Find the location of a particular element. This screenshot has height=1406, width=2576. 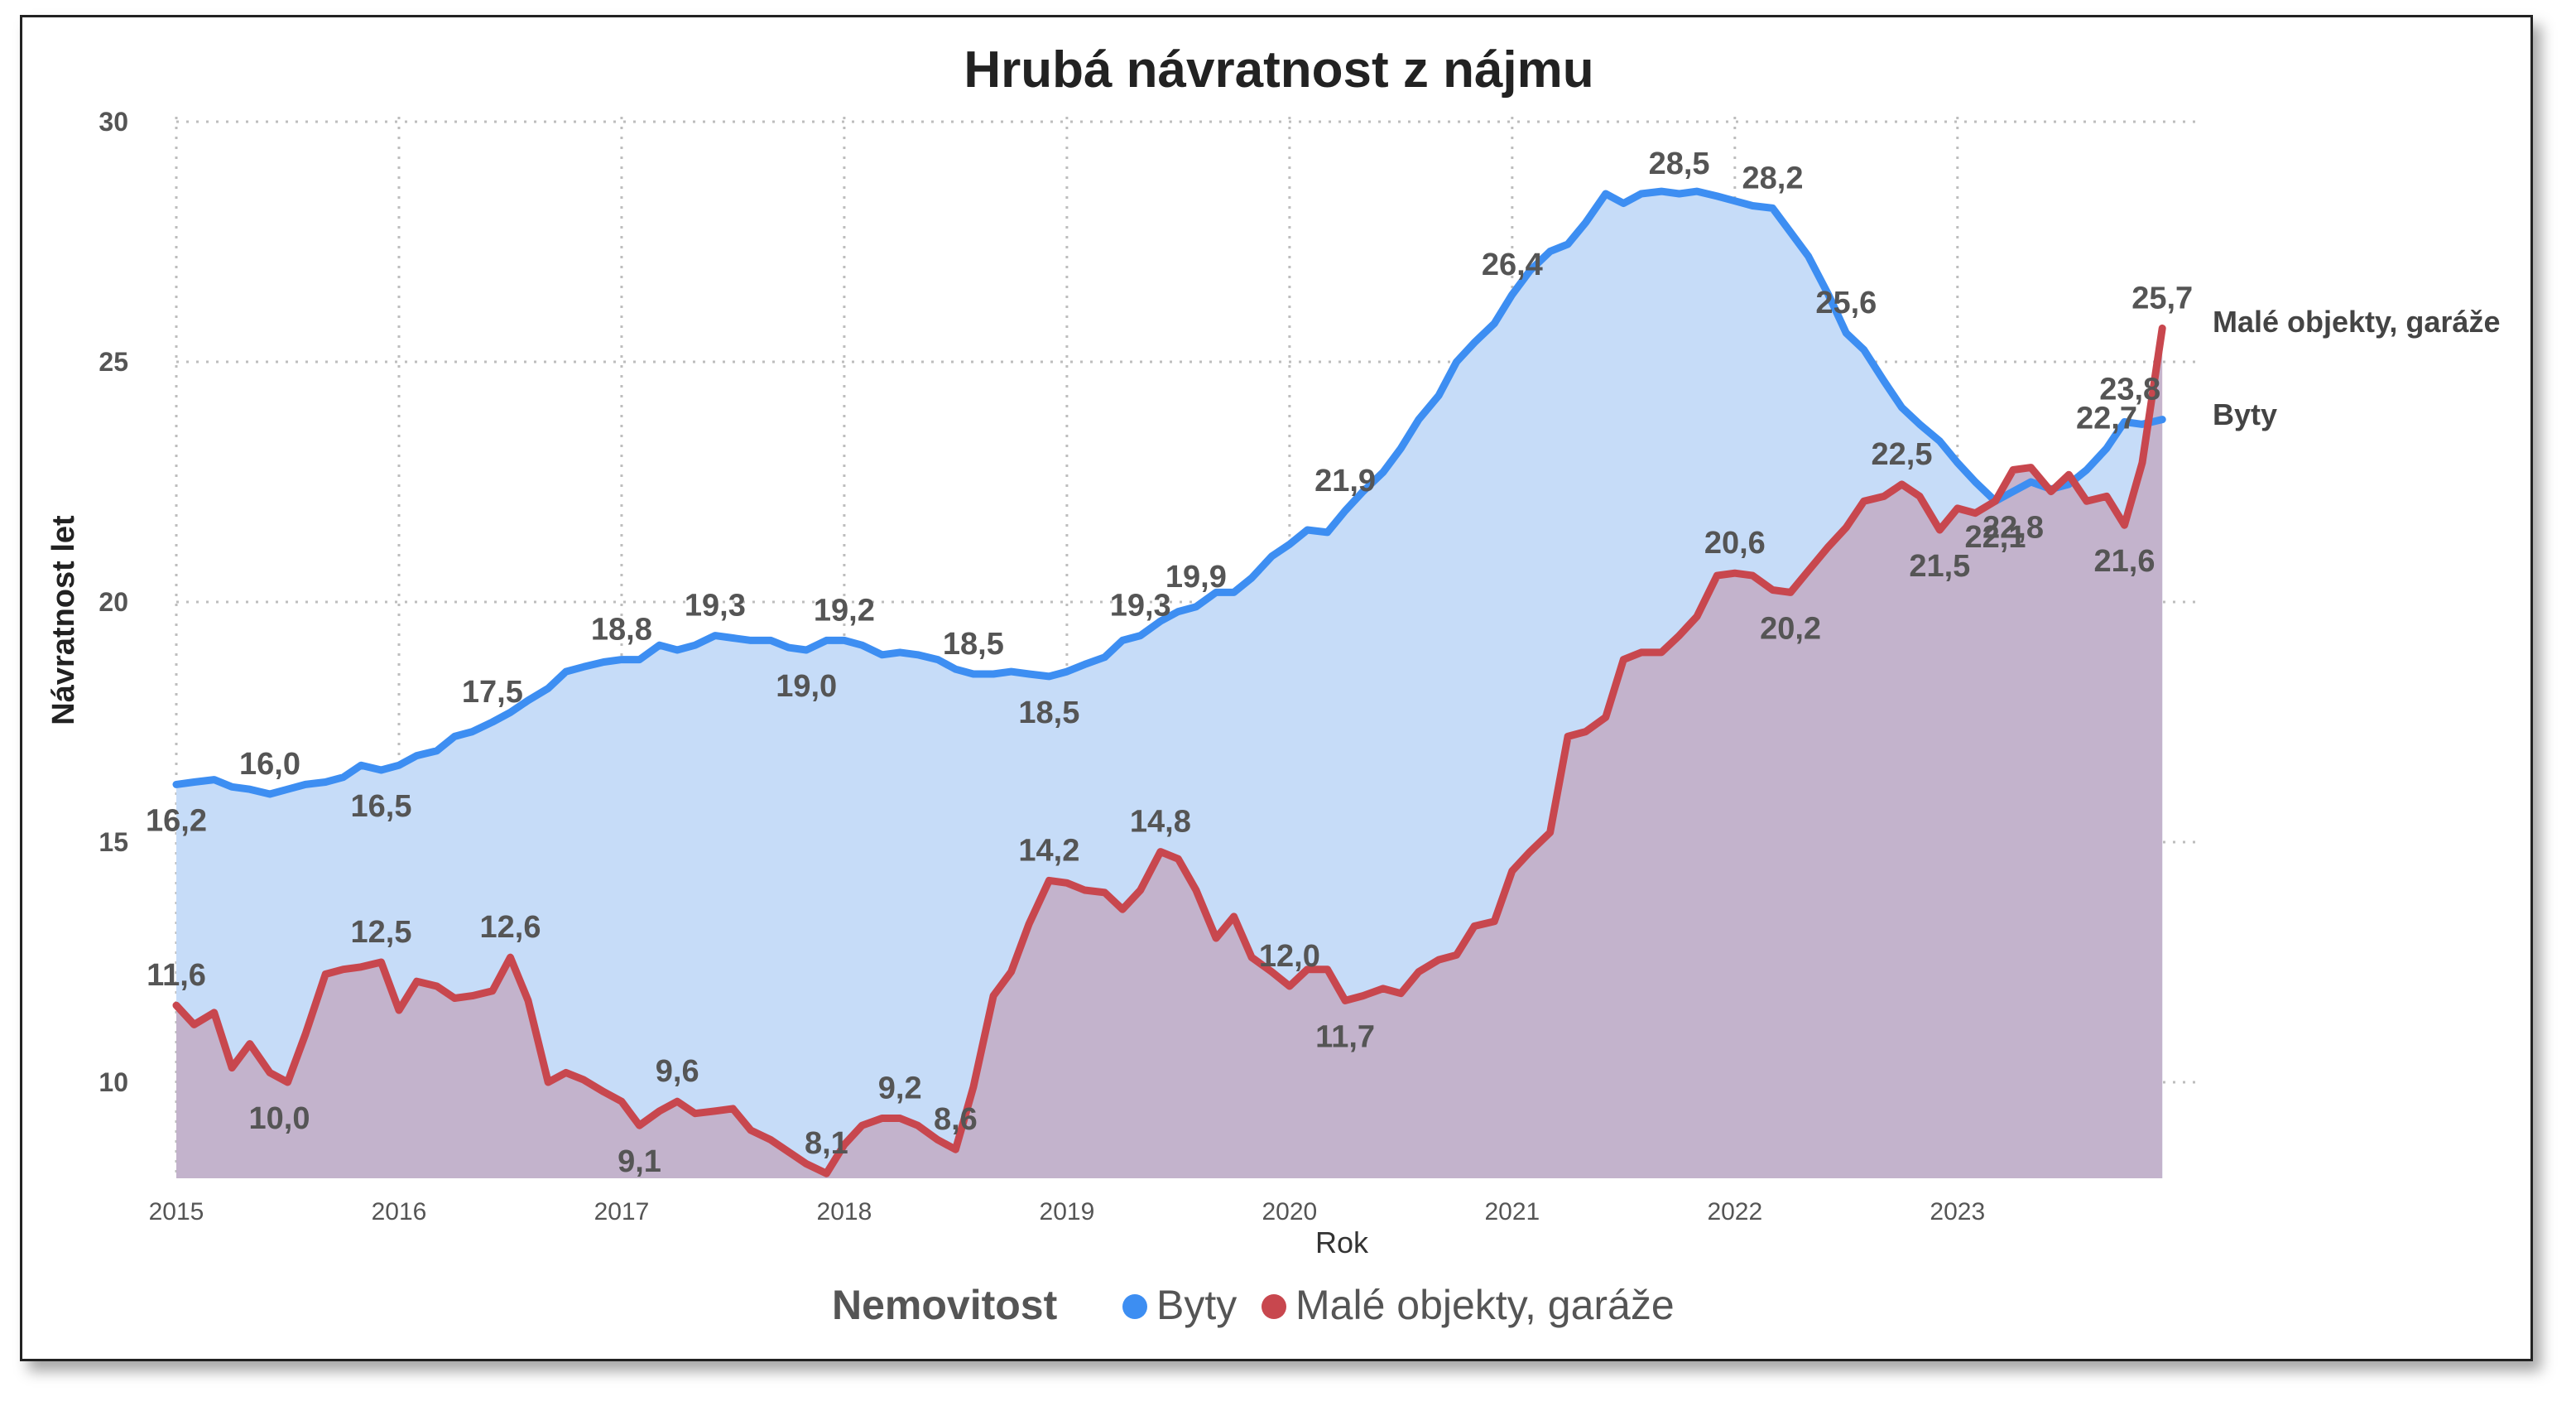

data-label-byty: 25,6 is located at coordinates (1846, 303).